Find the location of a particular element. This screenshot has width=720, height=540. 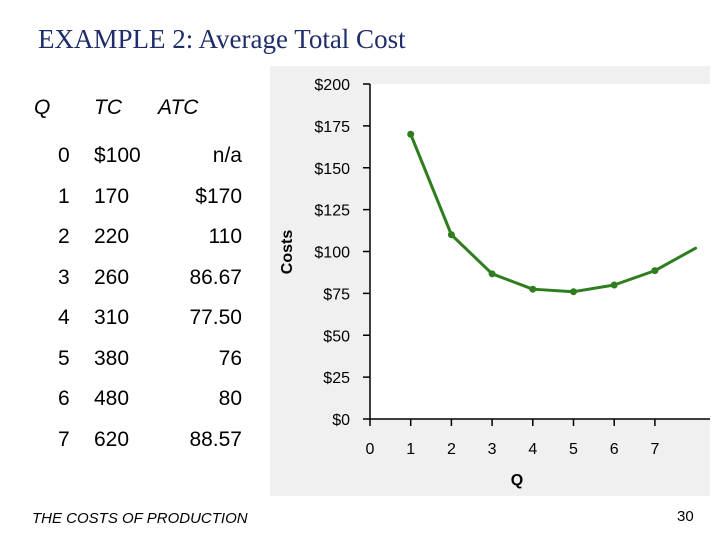

x-tick-label: 4 is located at coordinates (532, 449).